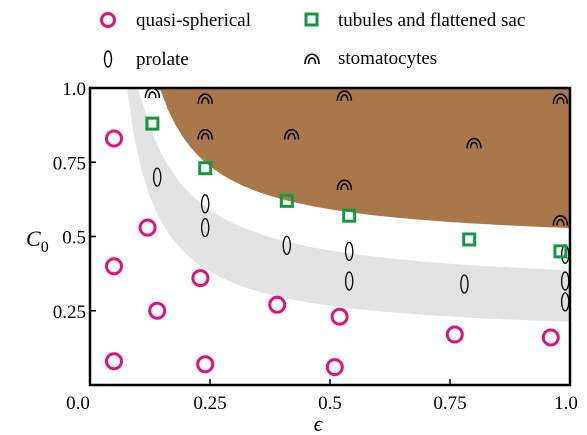 The width and height of the screenshot is (587, 435). I want to click on y-tick-label: 0.25, so click(69, 312).